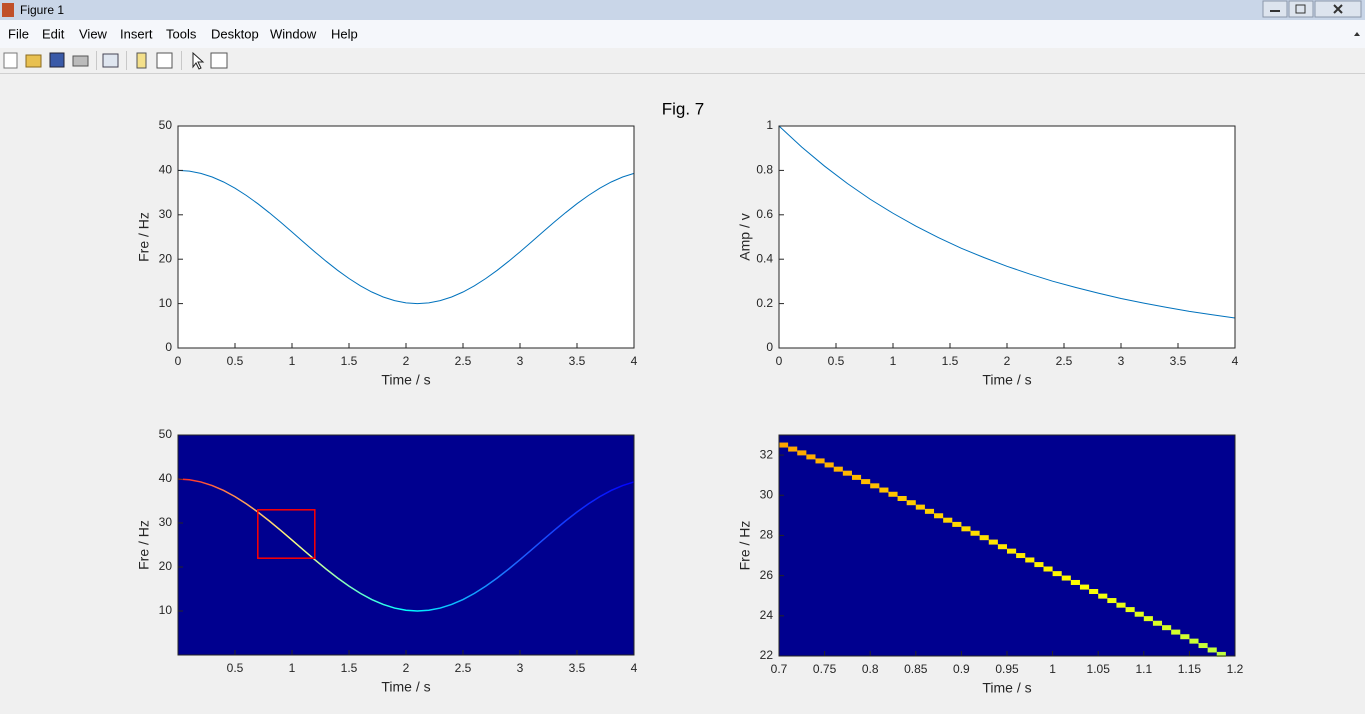 The height and width of the screenshot is (714, 1365). What do you see at coordinates (764, 170) in the screenshot?
I see `y-tick-label: 0.8` at bounding box center [764, 170].